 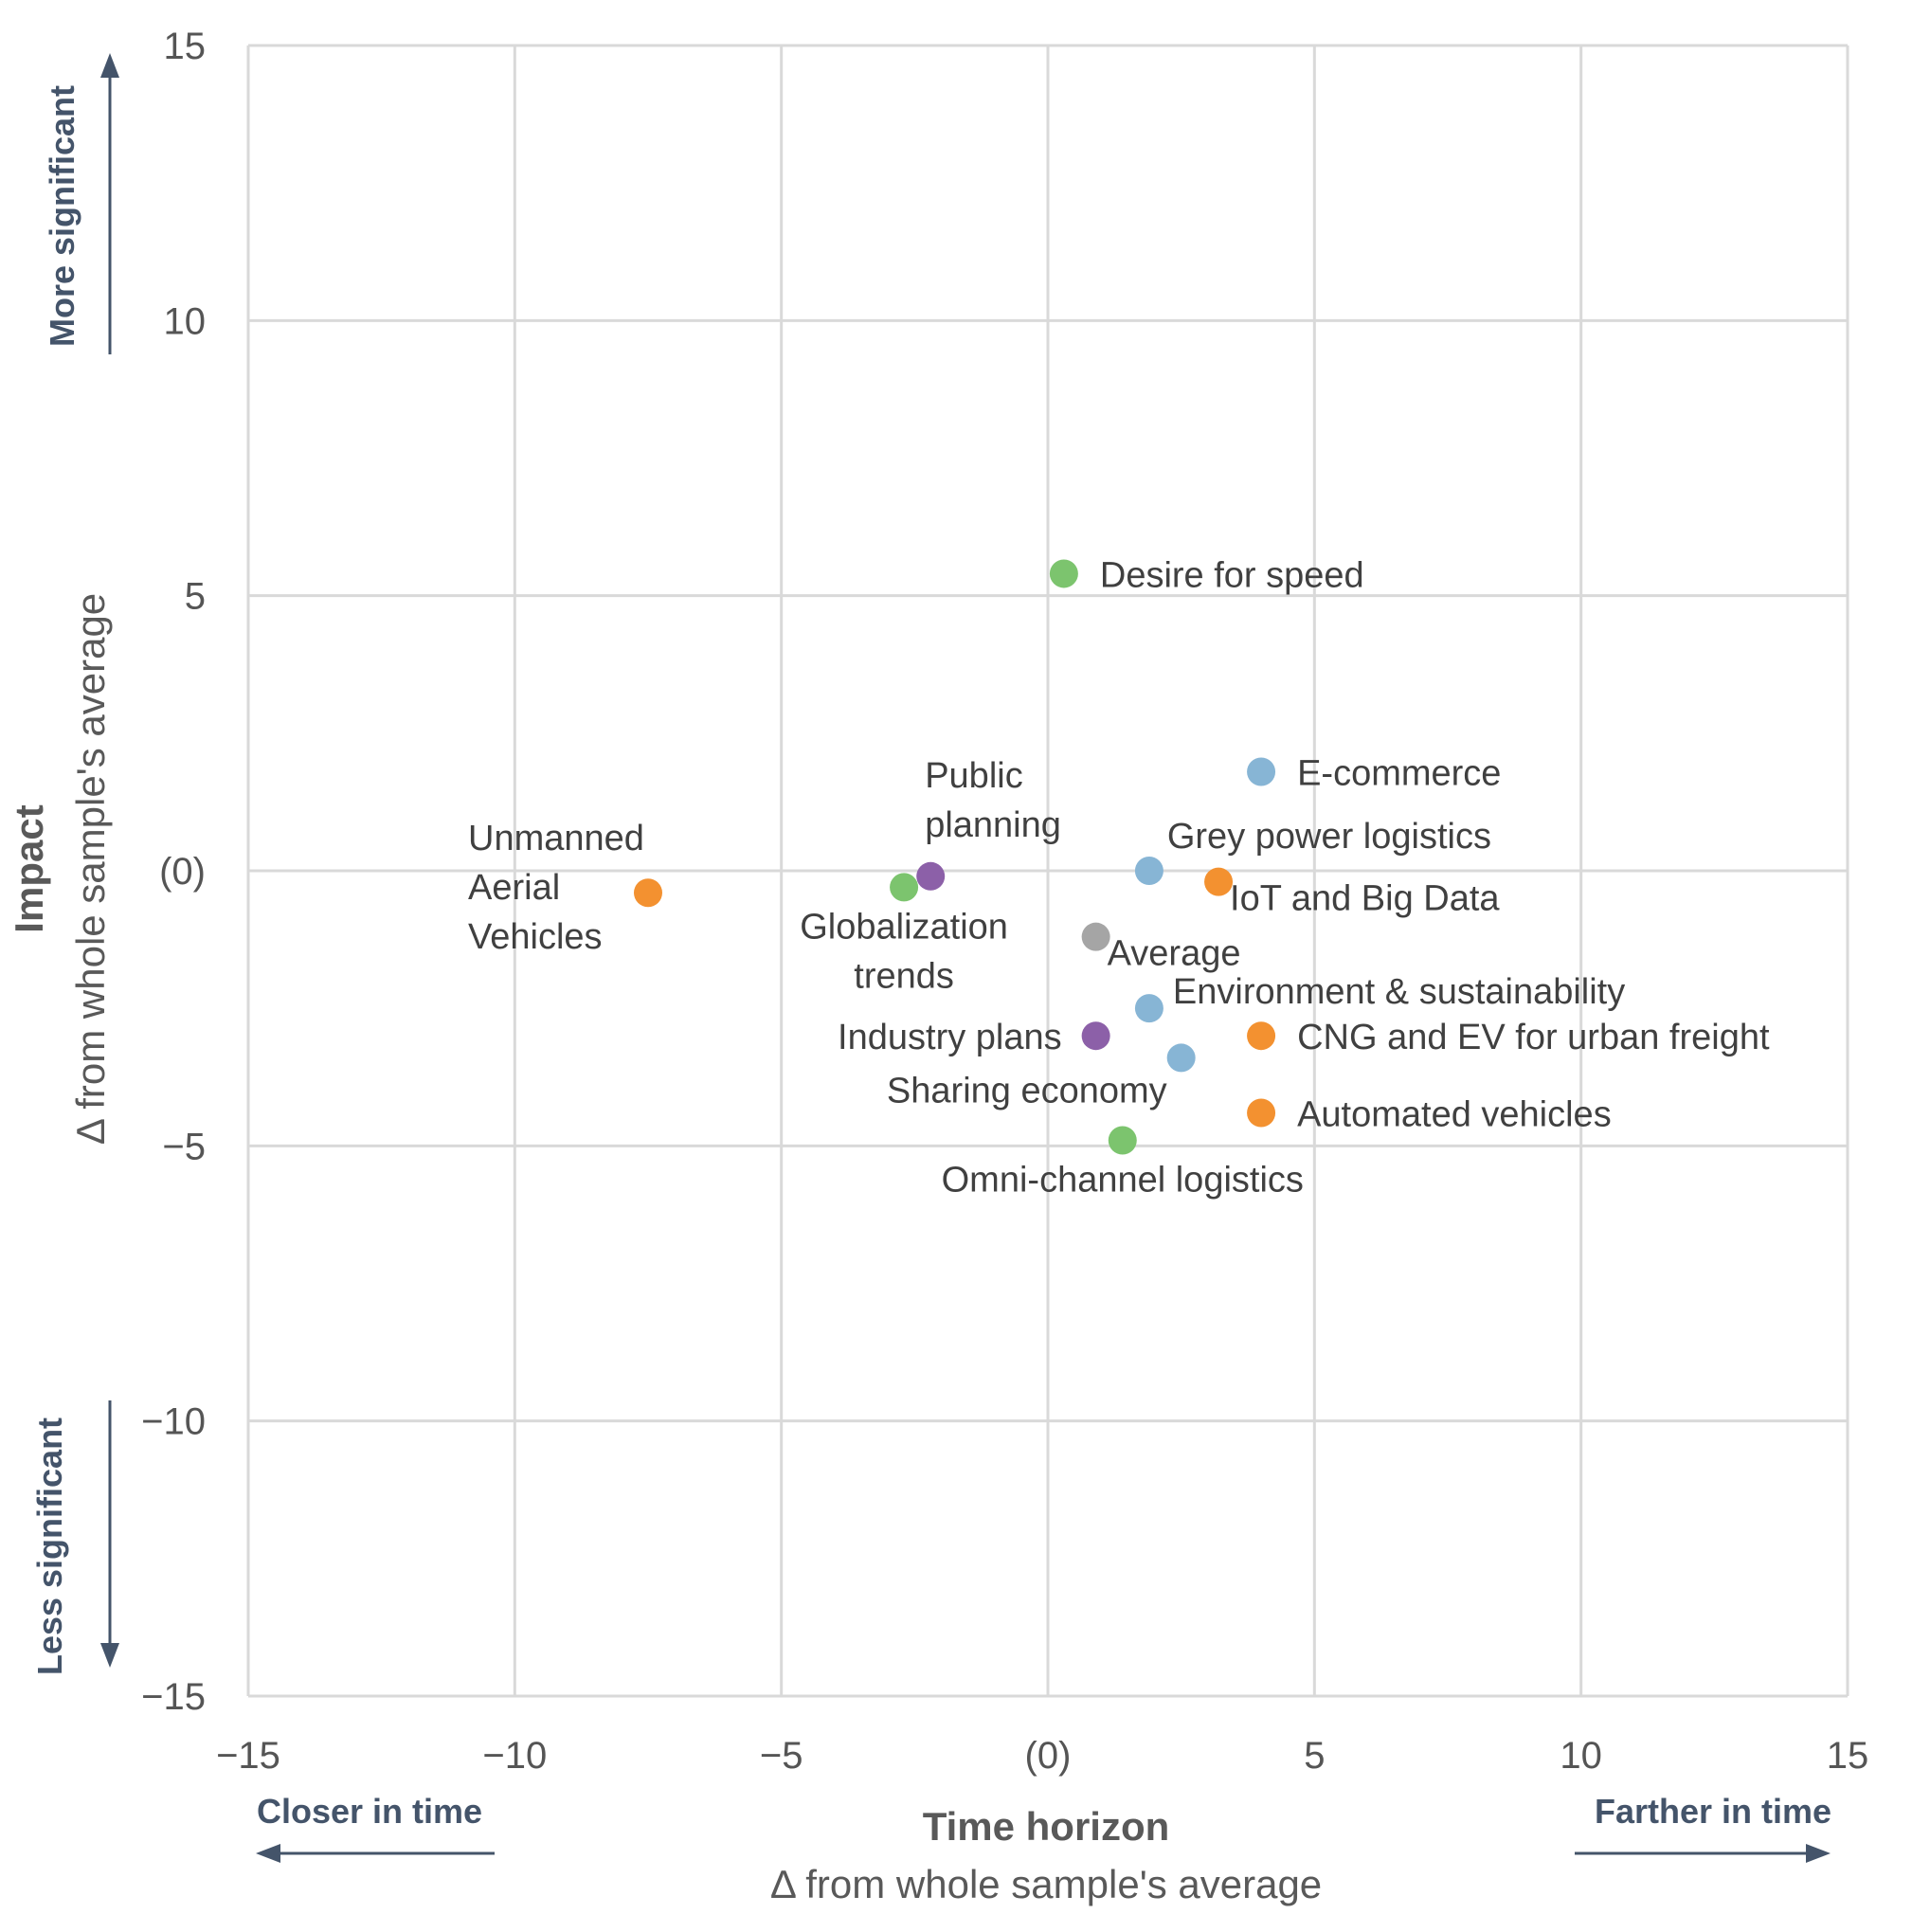 What do you see at coordinates (1818, 1853) in the screenshot?
I see `farther-in-time-arrowhead` at bounding box center [1818, 1853].